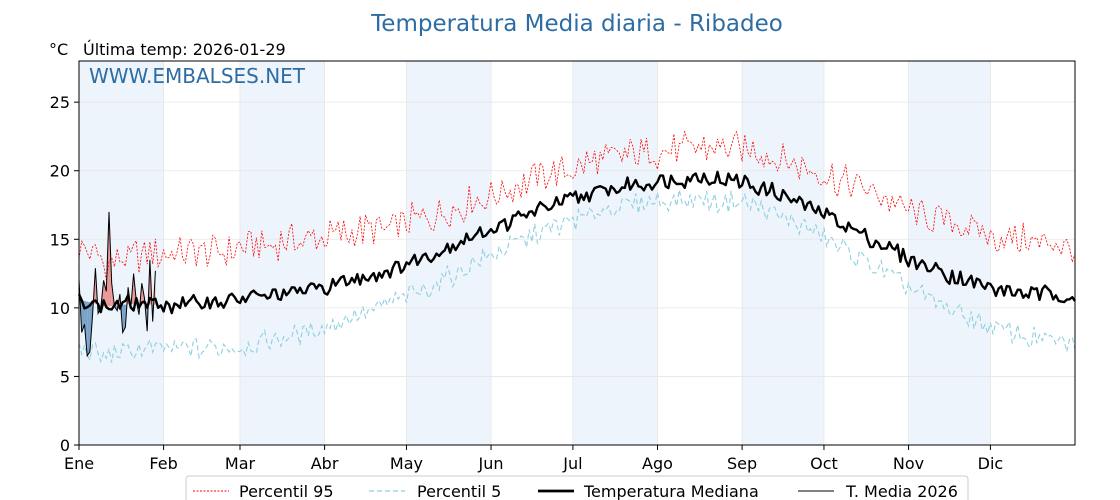 The image size is (1120, 500). Describe the element at coordinates (449, 253) in the screenshot. I see `month-shade-May` at that location.